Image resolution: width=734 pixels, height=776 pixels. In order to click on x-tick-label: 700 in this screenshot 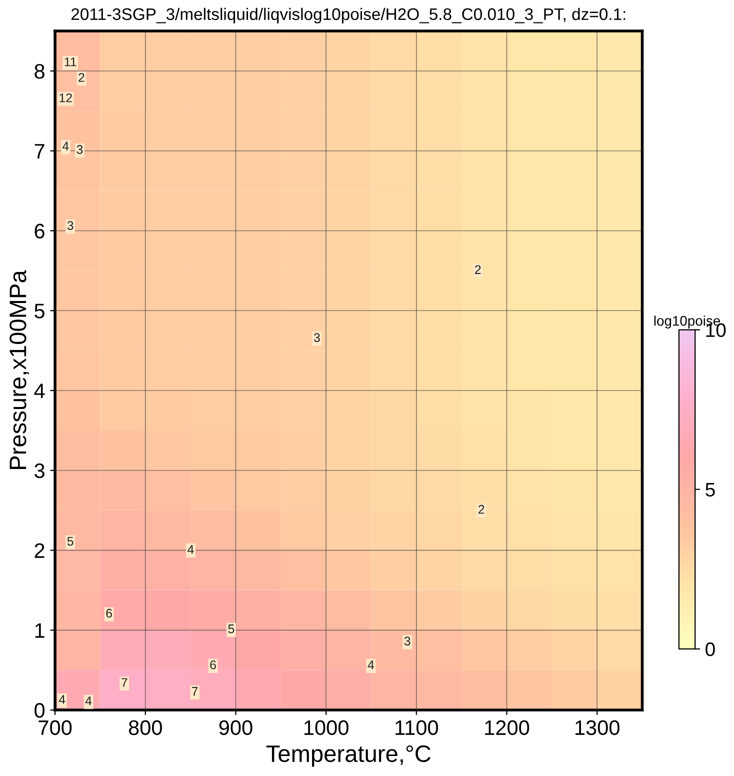, I will do `click(55, 728)`.